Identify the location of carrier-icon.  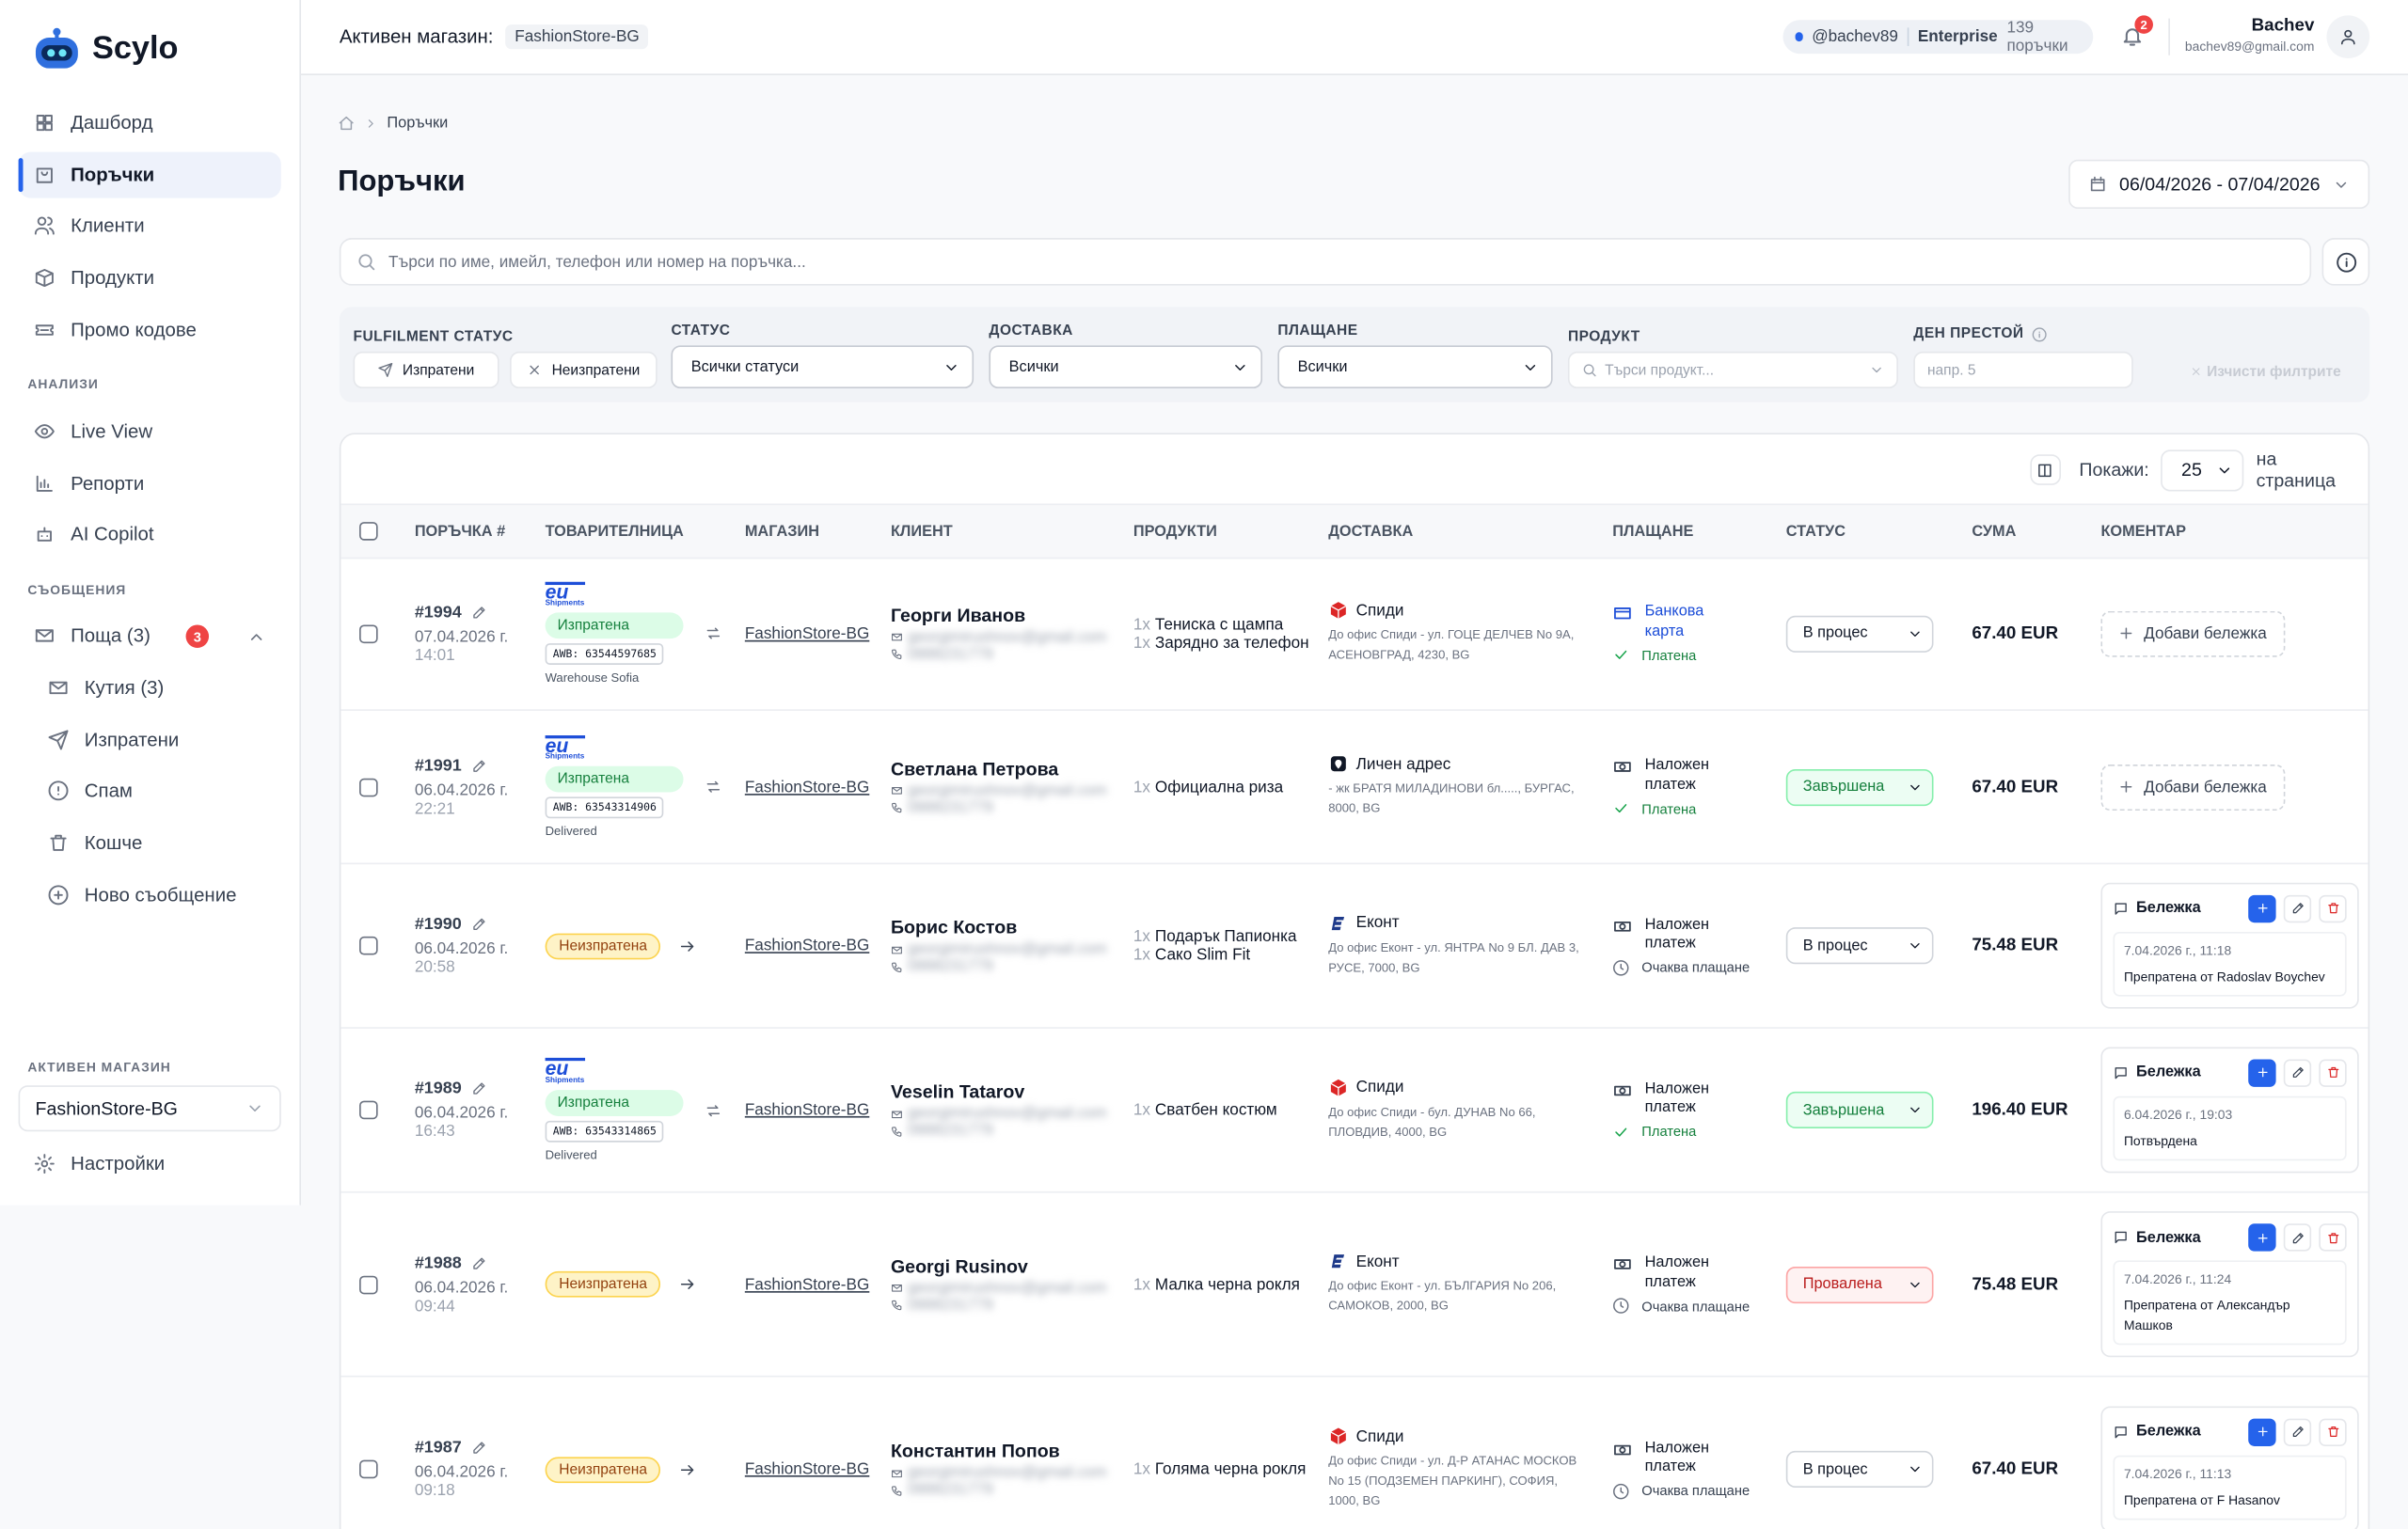
(1338, 923).